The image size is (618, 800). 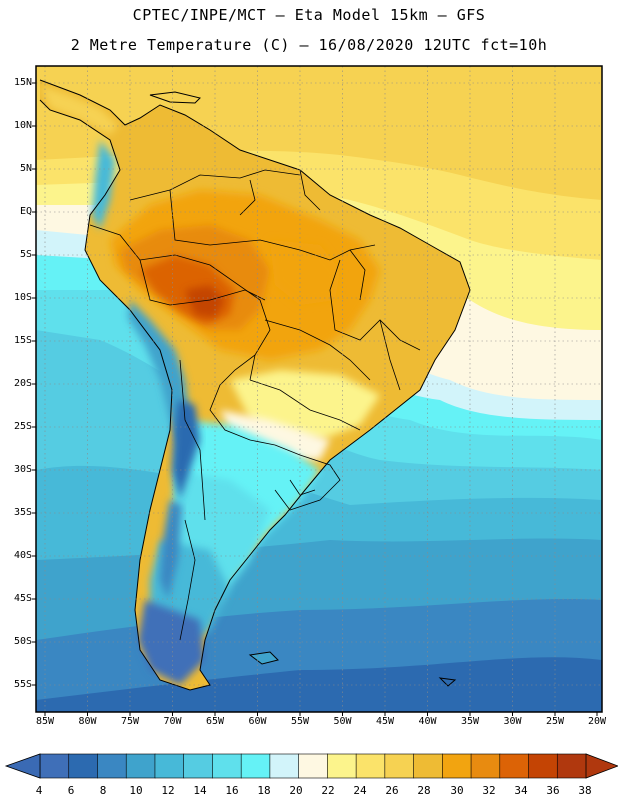 I want to click on colorbar-label: 26, so click(x=392, y=790).